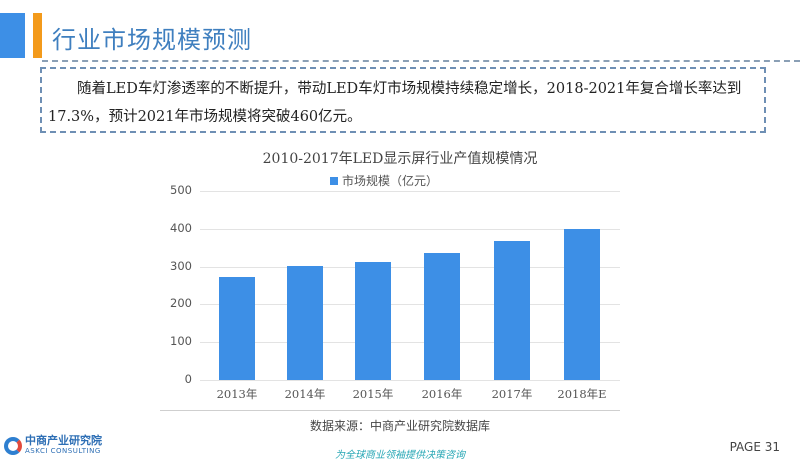 This screenshot has width=800, height=461. What do you see at coordinates (181, 303) in the screenshot?
I see `y-tick-label: 200` at bounding box center [181, 303].